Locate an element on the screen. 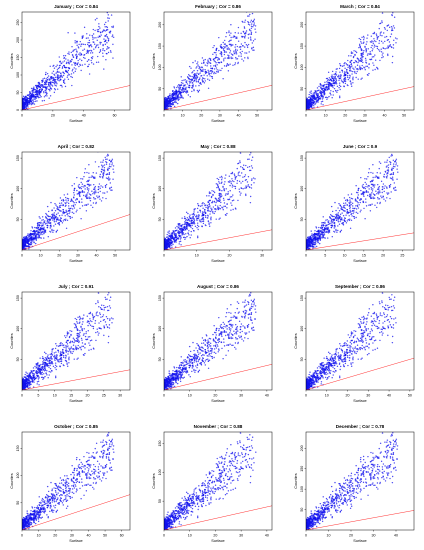 This screenshot has height=550, width=424. data-points is located at coordinates (68, 201).